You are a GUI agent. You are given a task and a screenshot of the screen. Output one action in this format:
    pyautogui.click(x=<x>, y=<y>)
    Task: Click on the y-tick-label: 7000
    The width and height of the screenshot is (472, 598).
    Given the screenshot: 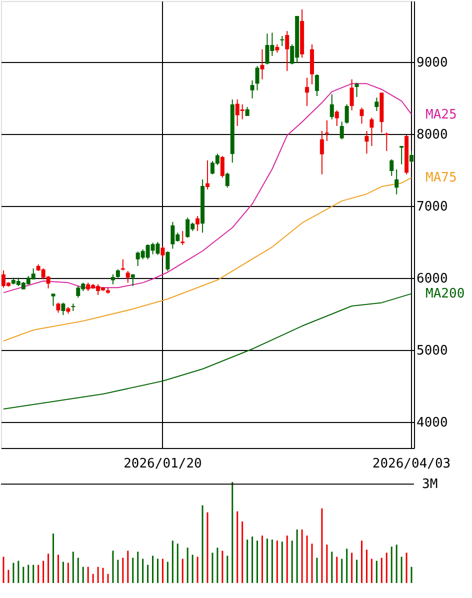 What is the action you would take?
    pyautogui.click(x=432, y=206)
    